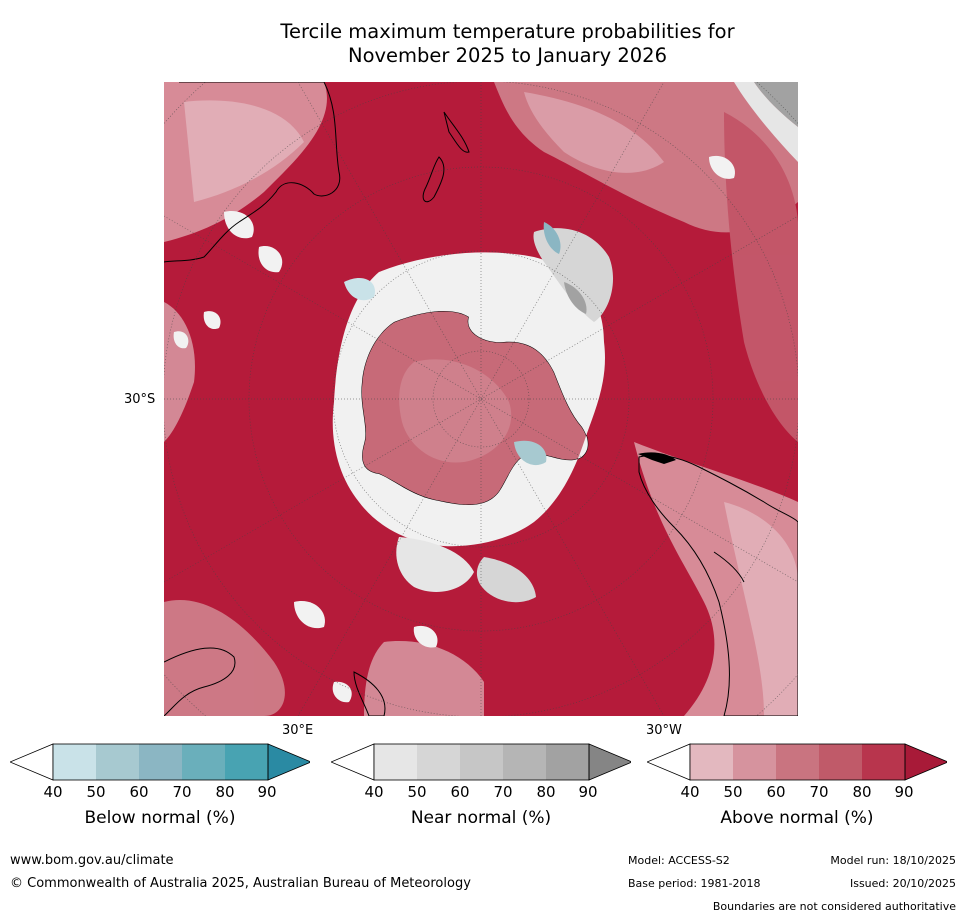 The image size is (965, 919). I want to click on near-normal-colorbar-swatches, so click(481, 762).